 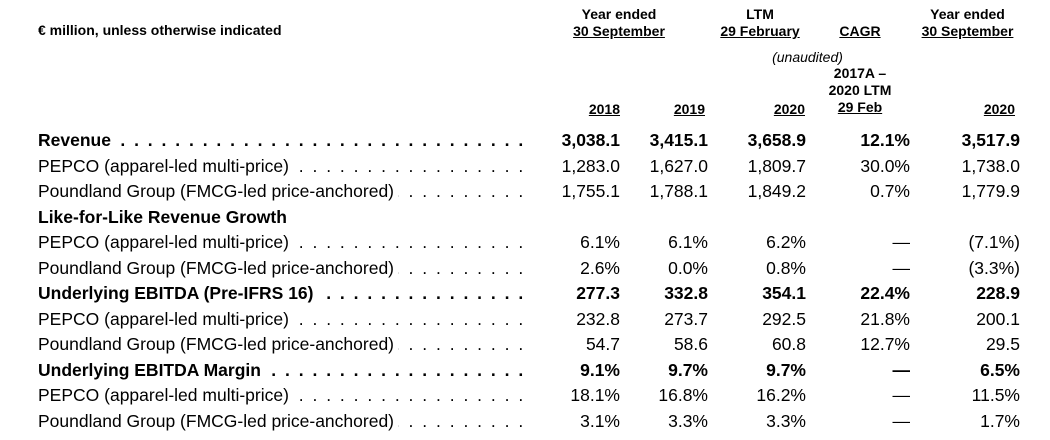 What do you see at coordinates (598, 318) in the screenshot?
I see `value-2018: 232.8` at bounding box center [598, 318].